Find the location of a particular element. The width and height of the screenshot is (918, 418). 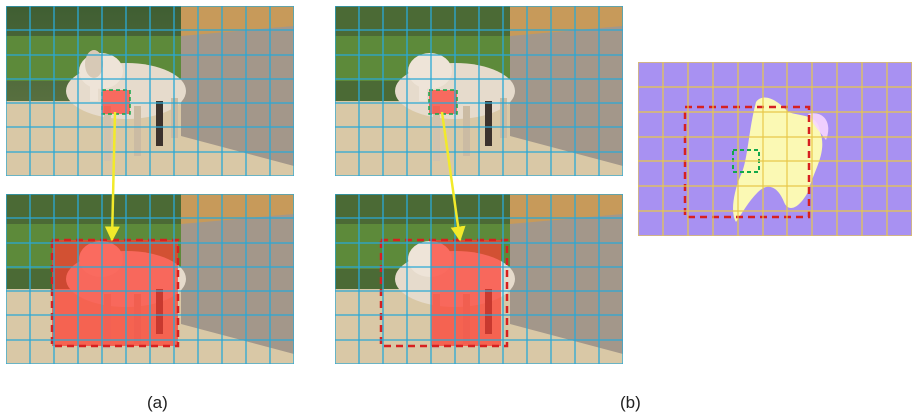

query-patch-highlight is located at coordinates (443, 102).